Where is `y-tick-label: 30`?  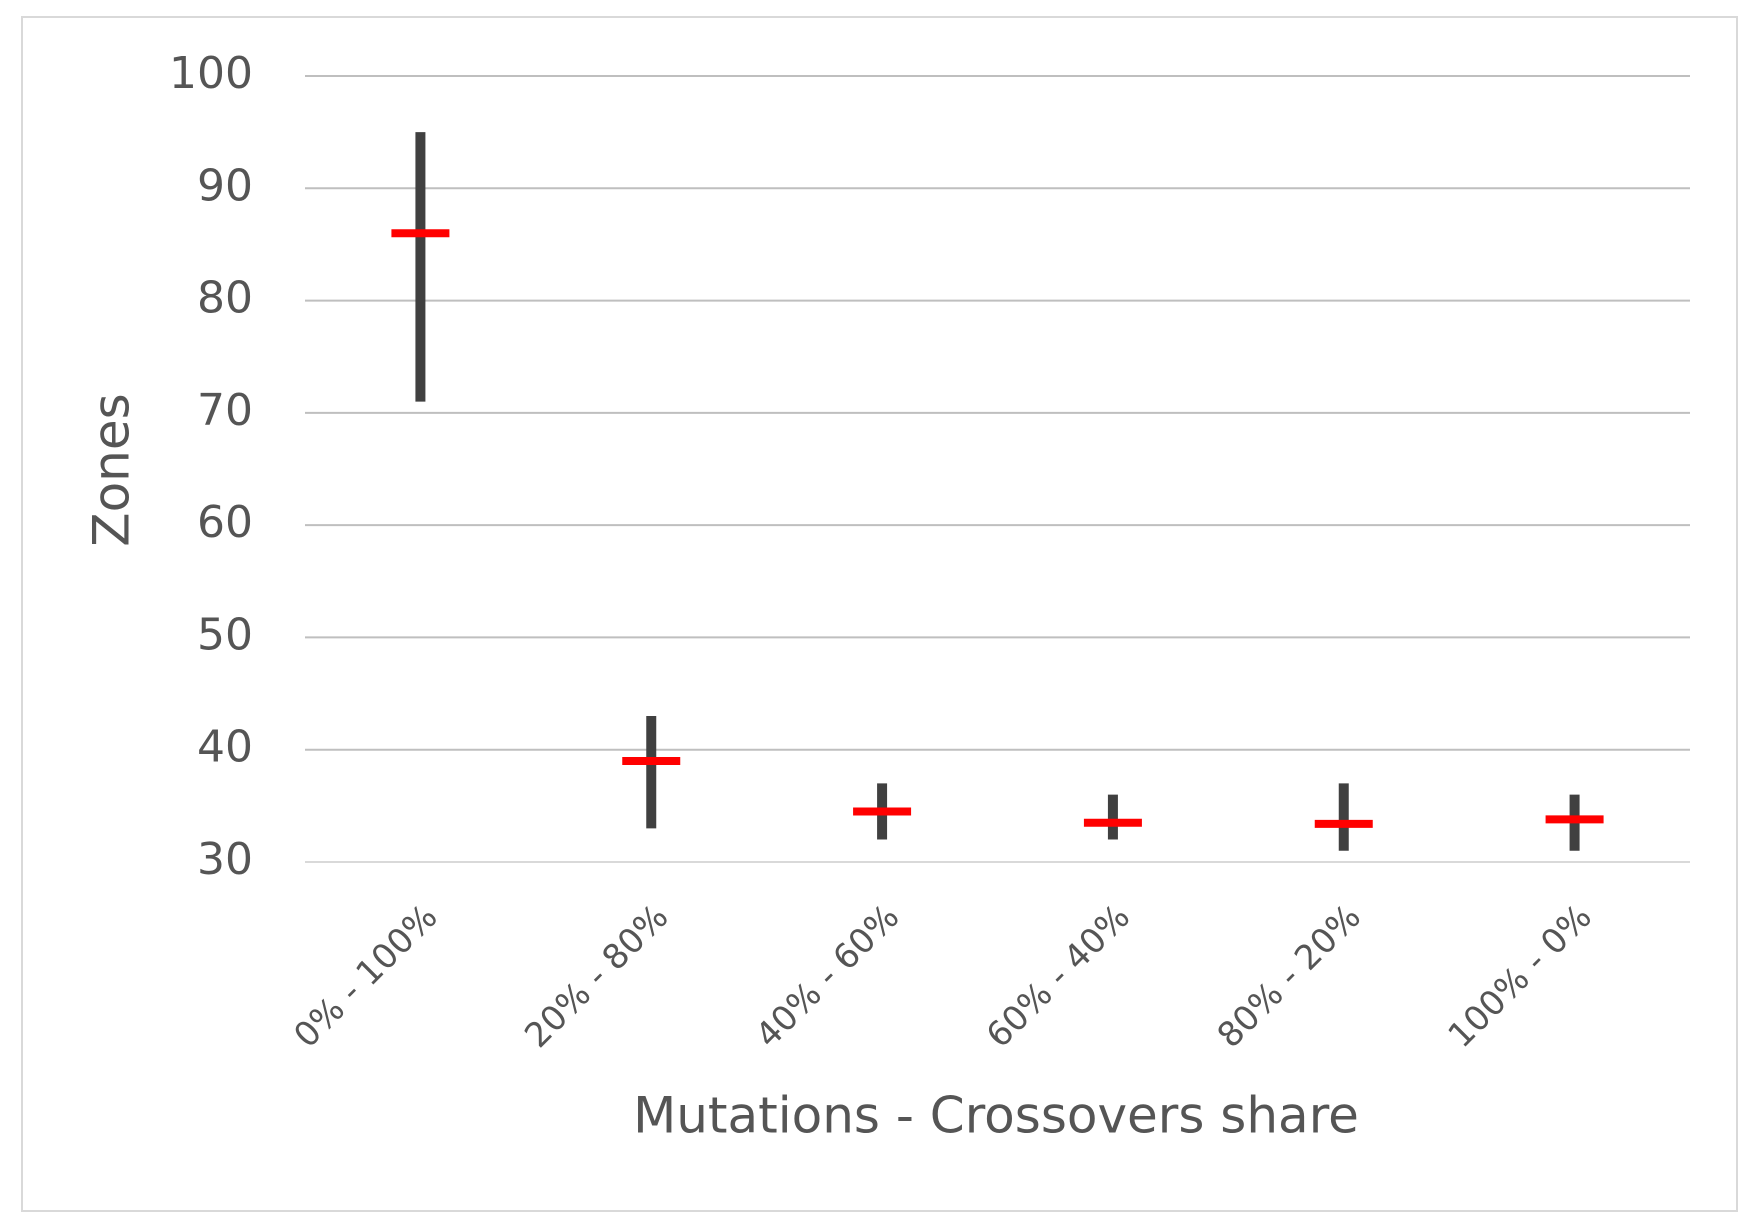 y-tick-label: 30 is located at coordinates (225, 859).